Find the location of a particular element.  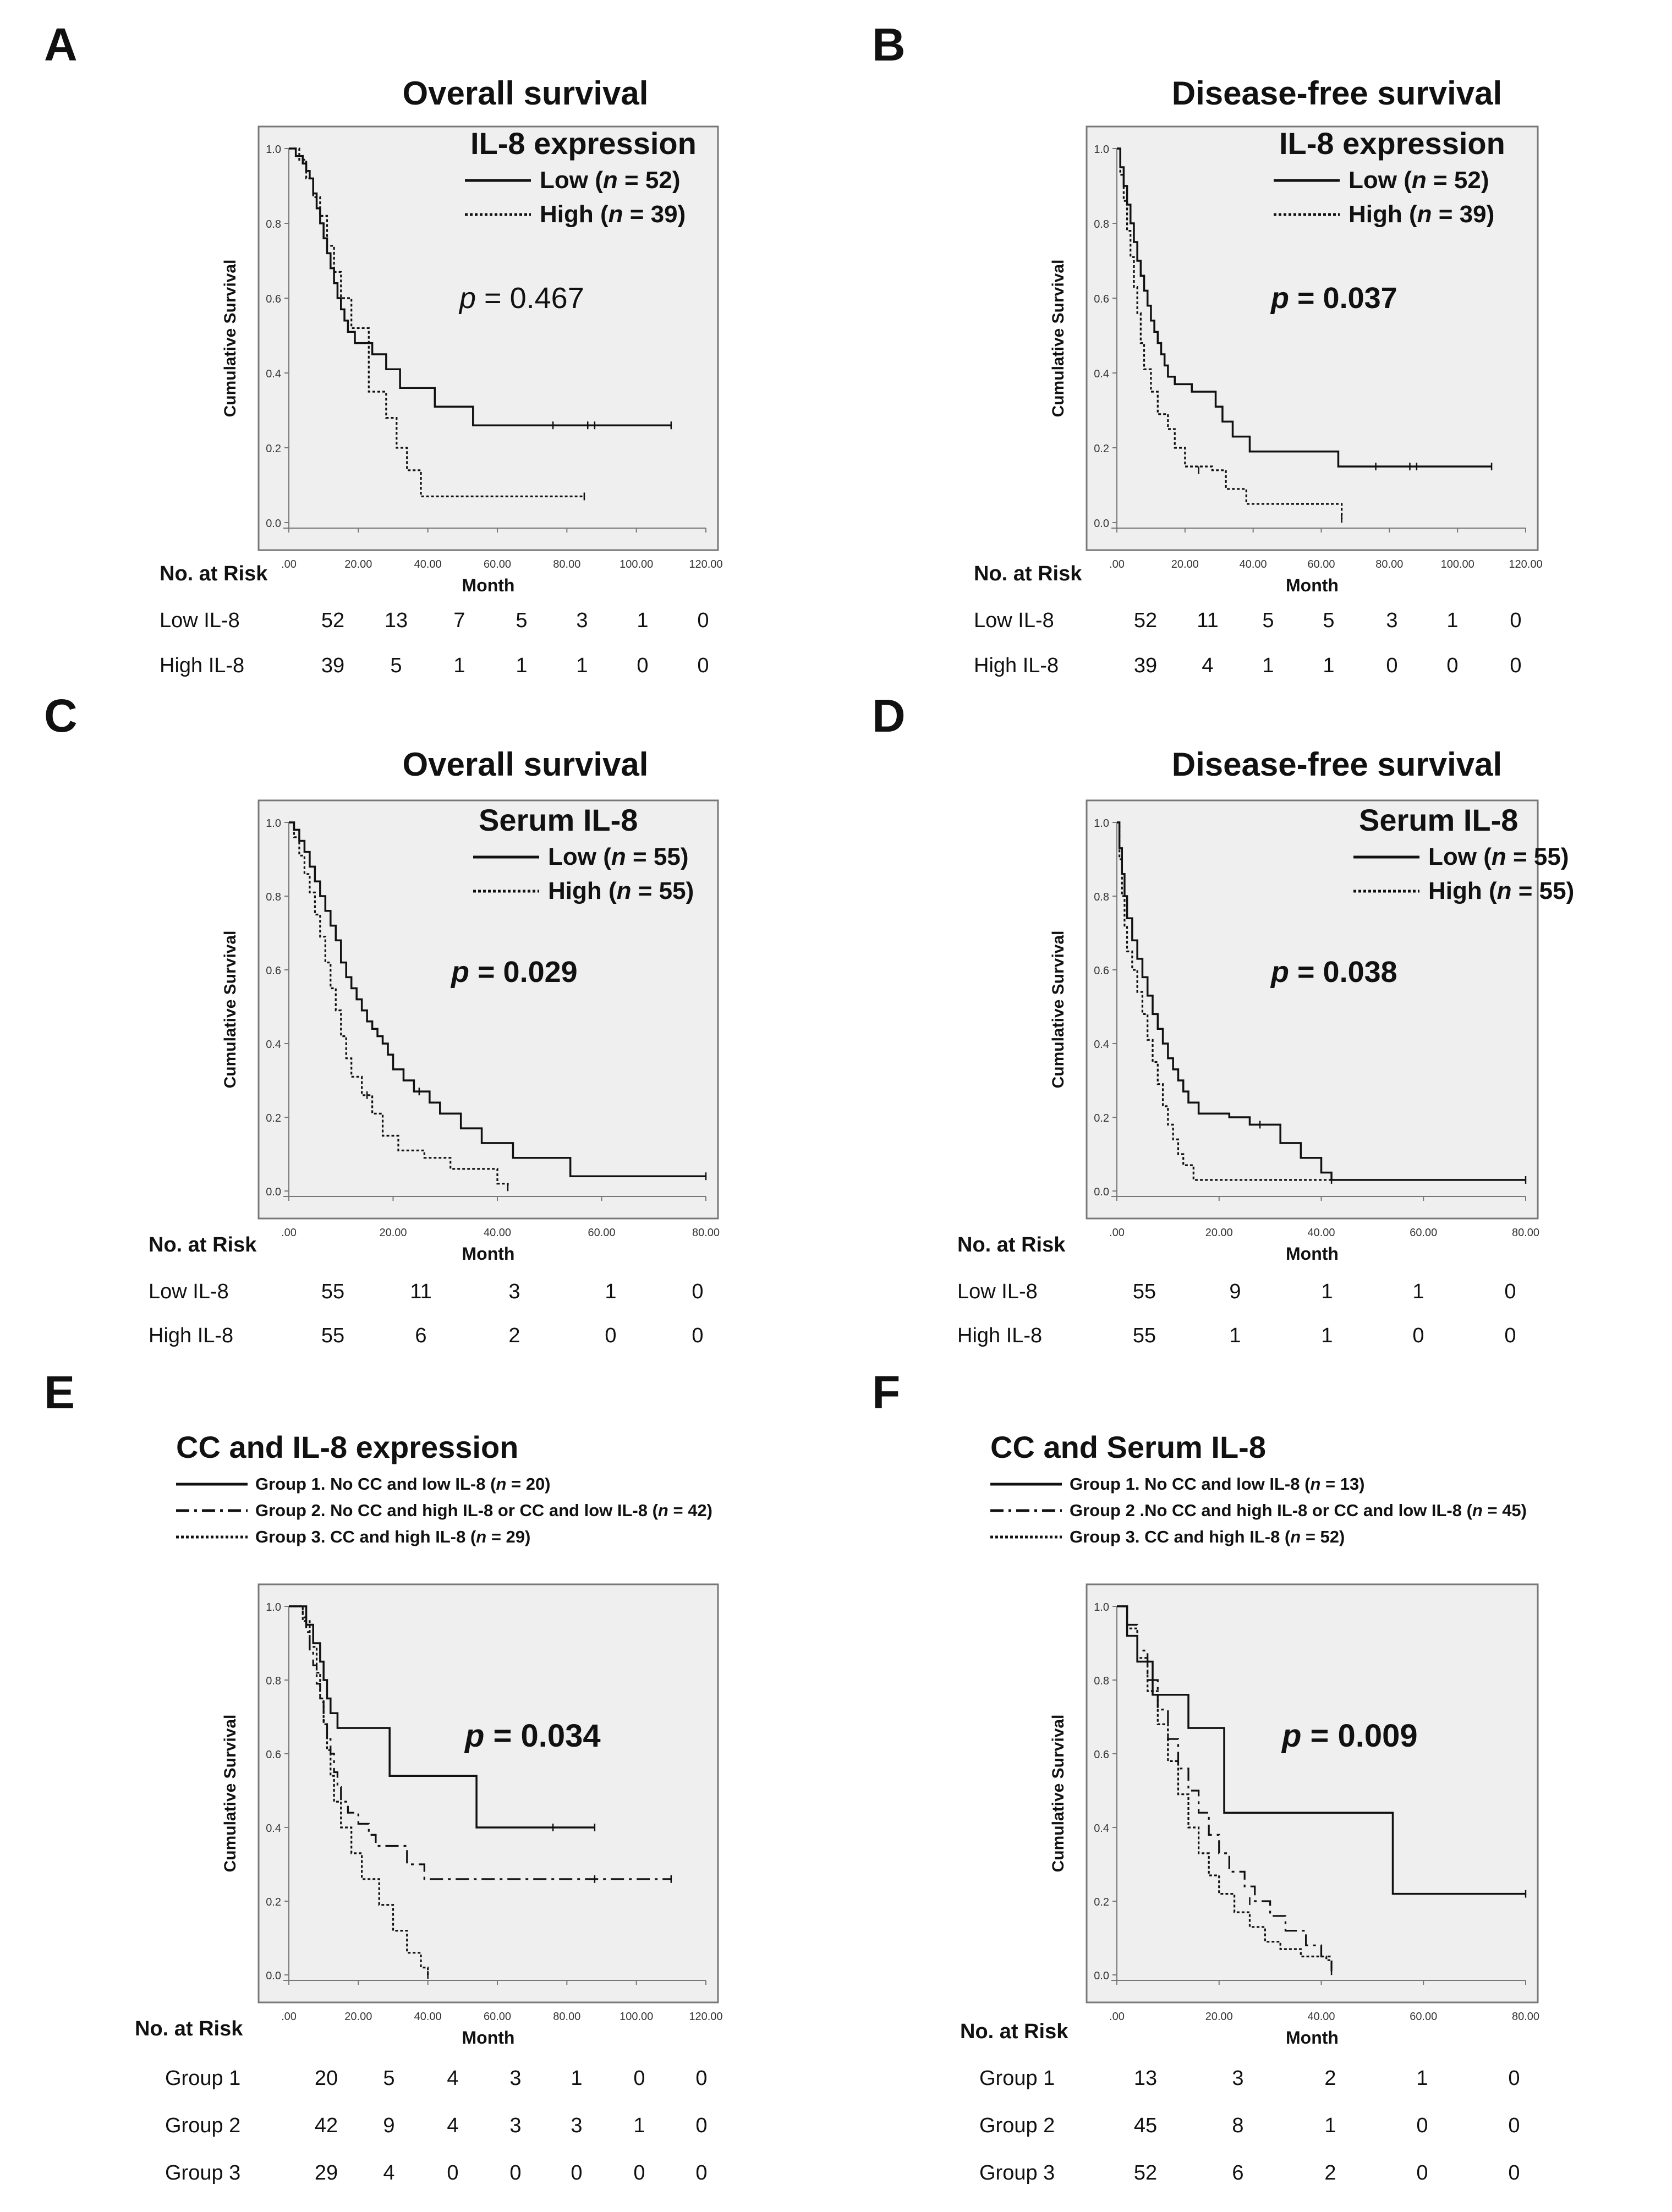

p-value: p = 0.037 is located at coordinates (1333, 298).